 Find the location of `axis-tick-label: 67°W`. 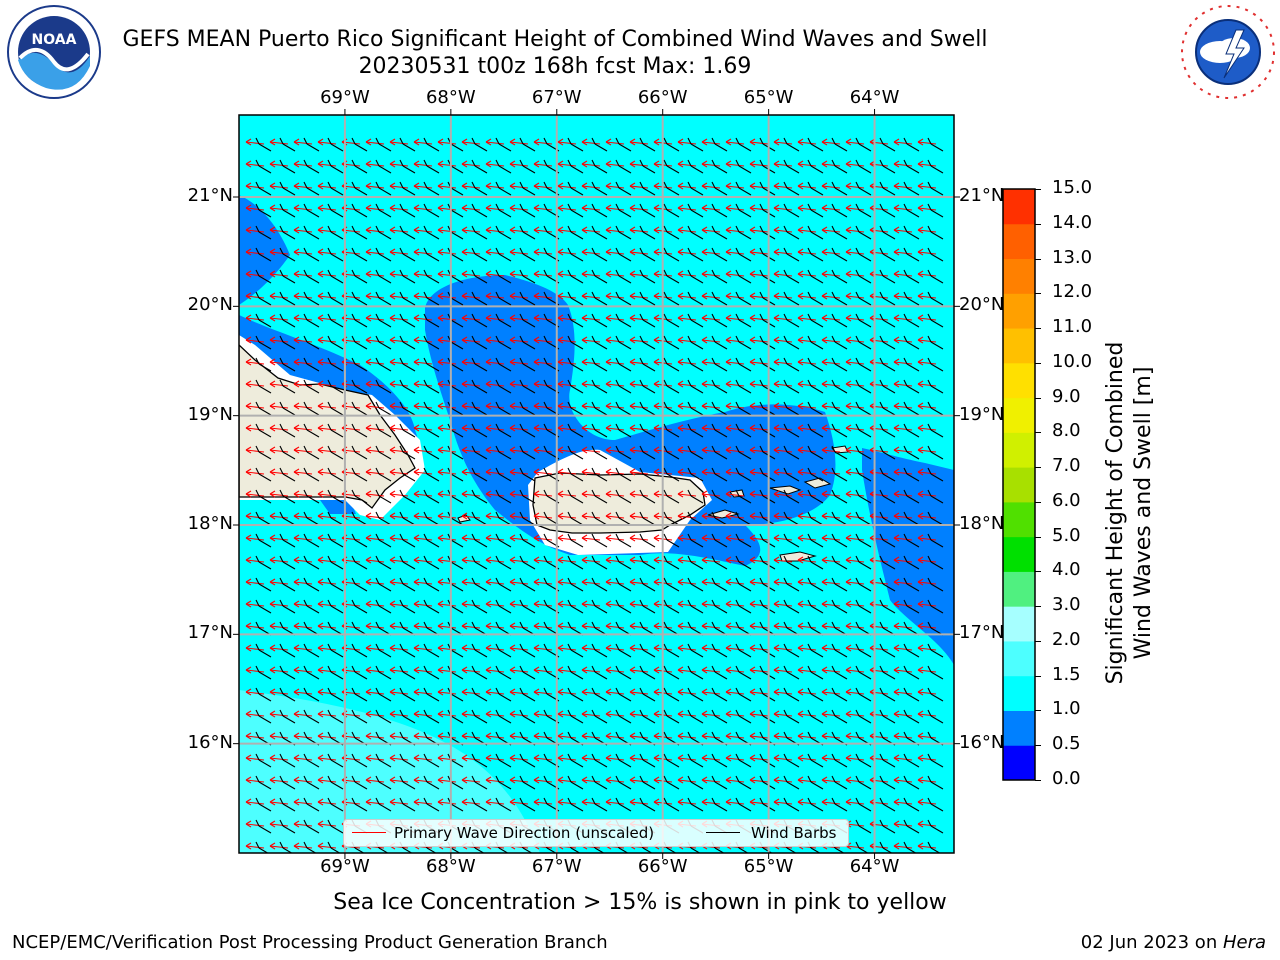

axis-tick-label: 67°W is located at coordinates (556, 866).